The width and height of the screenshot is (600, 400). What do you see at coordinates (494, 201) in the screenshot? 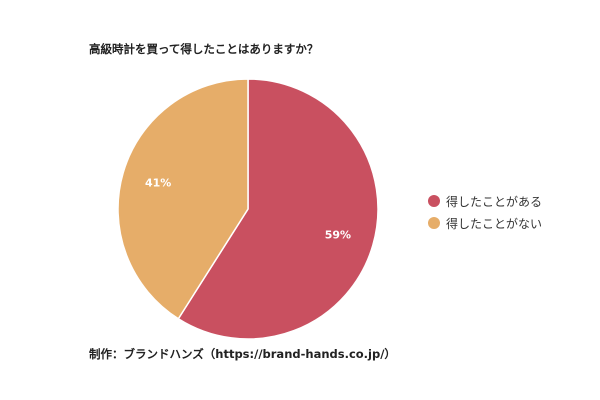
I see `legend-label-has-gained: 得したことがある` at bounding box center [494, 201].